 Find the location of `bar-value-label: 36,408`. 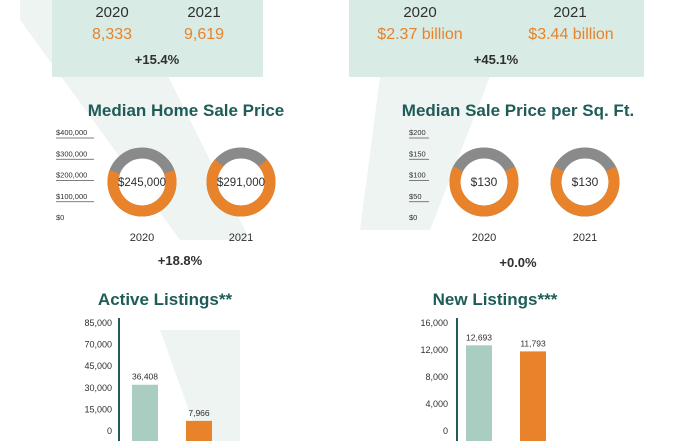

bar-value-label: 36,408 is located at coordinates (145, 377).